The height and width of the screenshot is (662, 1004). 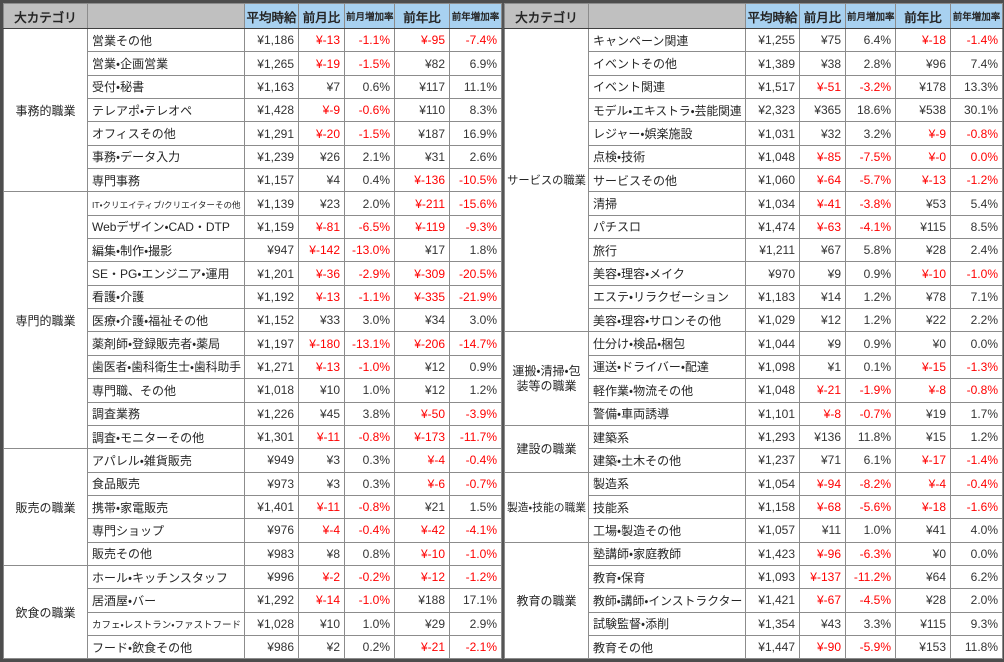 What do you see at coordinates (166, 250) in the screenshot?
I see `subcategory-cell: 編集・制作・撮影` at bounding box center [166, 250].